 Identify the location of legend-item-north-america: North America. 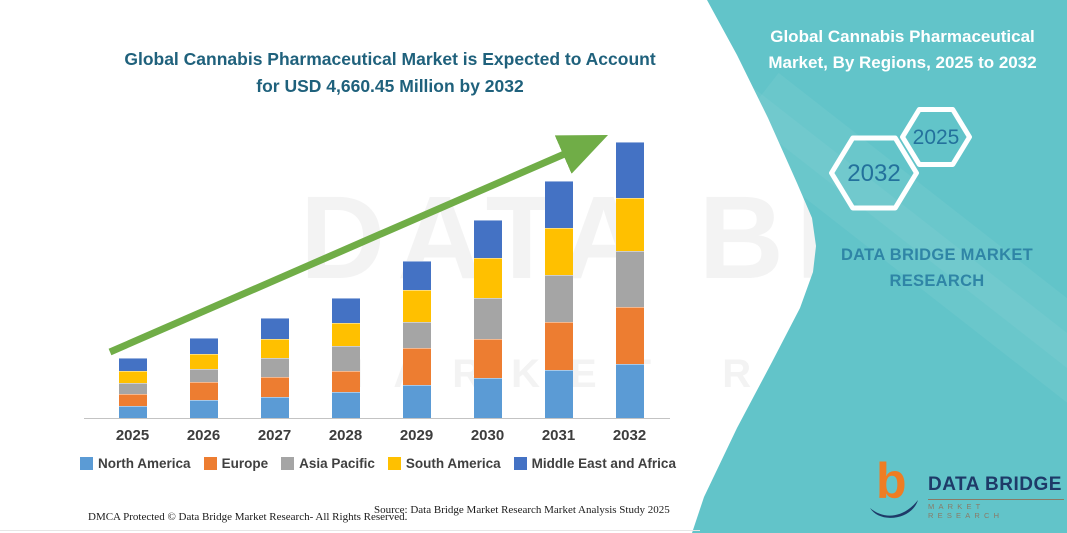
(135, 463).